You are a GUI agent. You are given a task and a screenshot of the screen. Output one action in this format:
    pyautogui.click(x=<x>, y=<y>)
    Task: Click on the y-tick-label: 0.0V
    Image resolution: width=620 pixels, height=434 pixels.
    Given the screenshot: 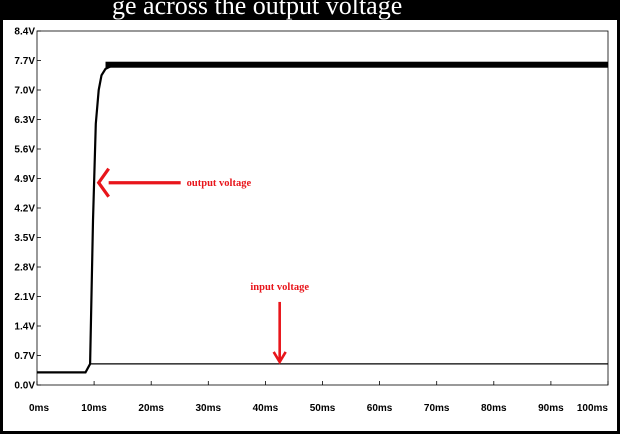 What is the action you would take?
    pyautogui.click(x=24, y=386)
    